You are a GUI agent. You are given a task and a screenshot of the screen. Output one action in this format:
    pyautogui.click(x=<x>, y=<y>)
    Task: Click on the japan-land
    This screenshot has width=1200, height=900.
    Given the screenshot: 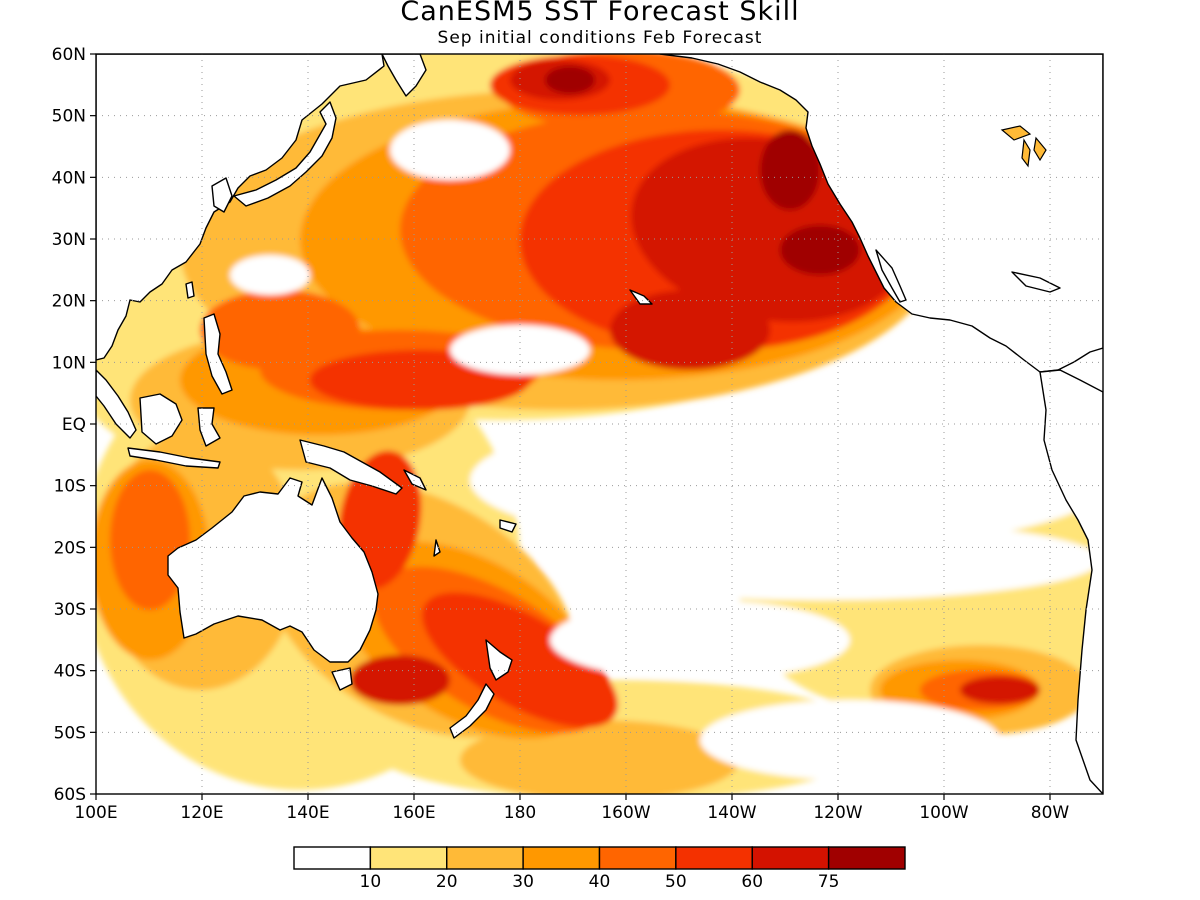 What is the action you would take?
    pyautogui.click(x=285, y=154)
    